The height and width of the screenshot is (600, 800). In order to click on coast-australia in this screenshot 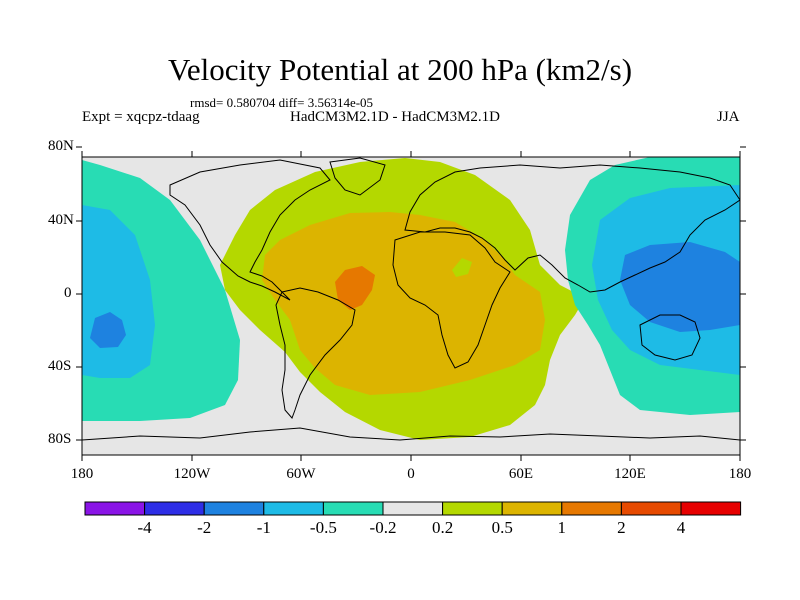, I will do `click(670, 337)`.